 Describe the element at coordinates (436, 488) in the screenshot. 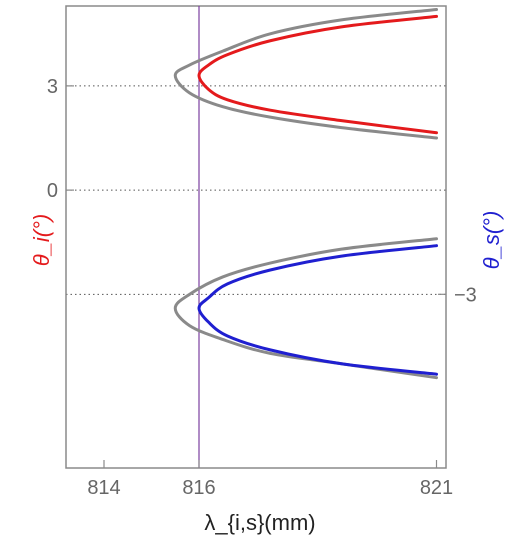

I see `x-tick-label: 821` at that location.